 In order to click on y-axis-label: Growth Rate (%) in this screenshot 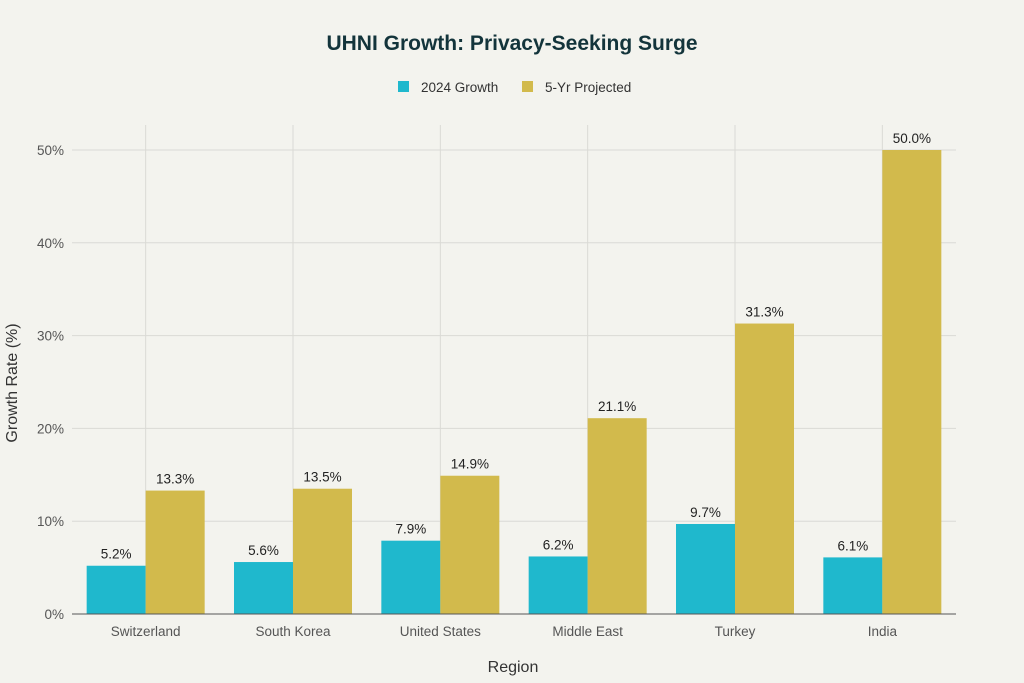, I will do `click(12, 382)`.